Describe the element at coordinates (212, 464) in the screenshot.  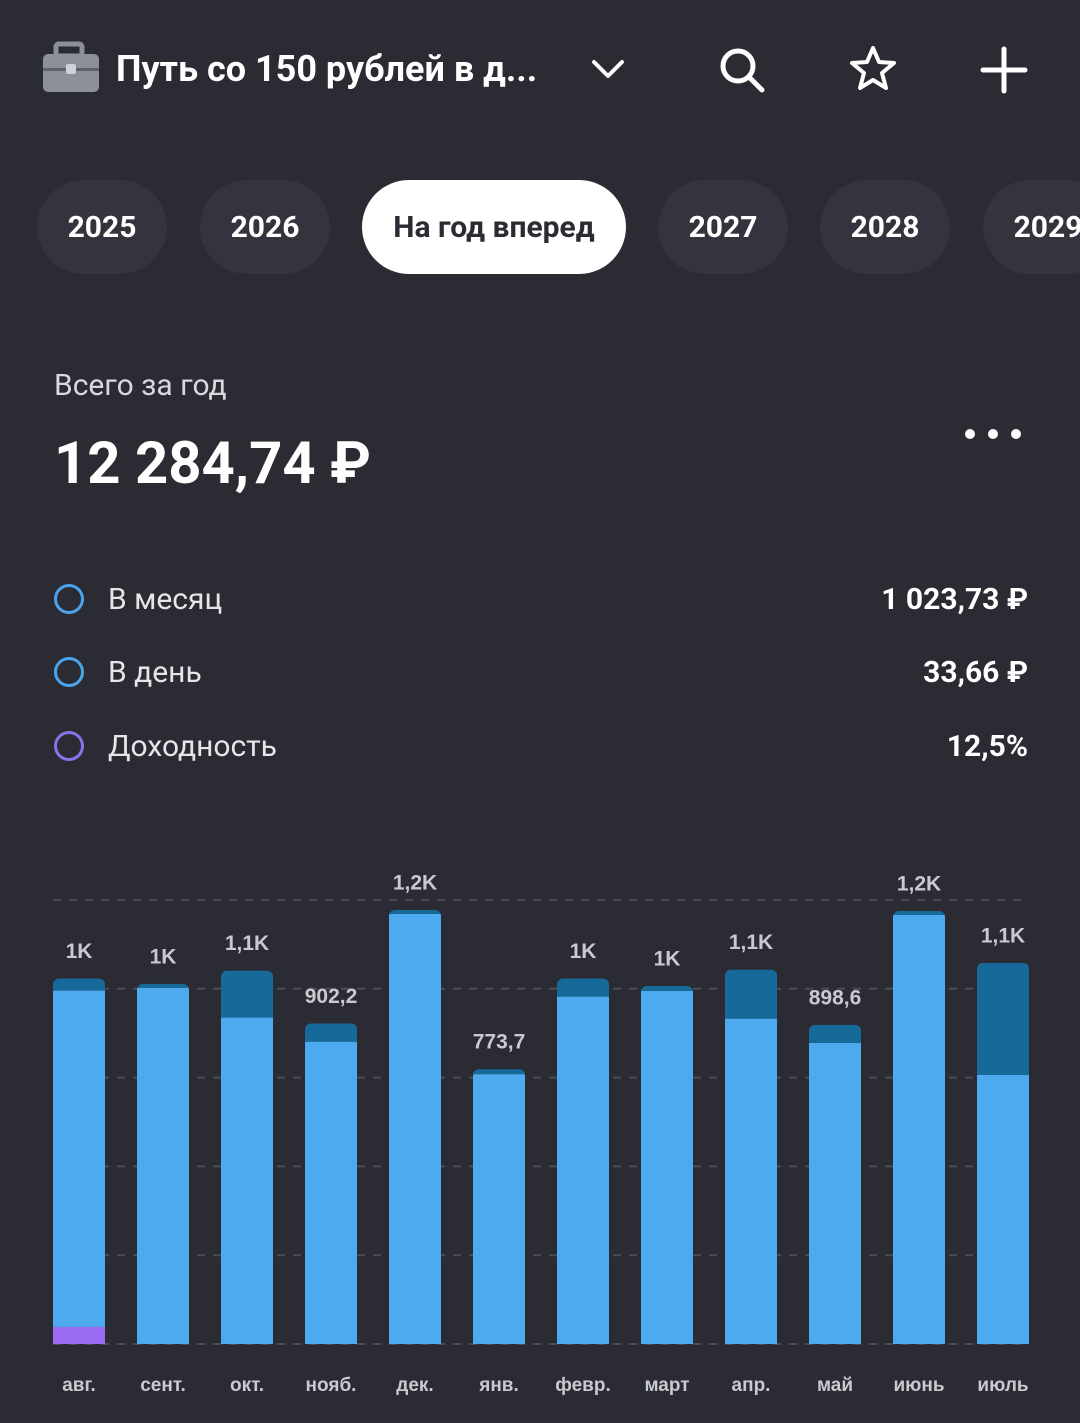
I see `summary-amount: 12 284,74 ₽` at that location.